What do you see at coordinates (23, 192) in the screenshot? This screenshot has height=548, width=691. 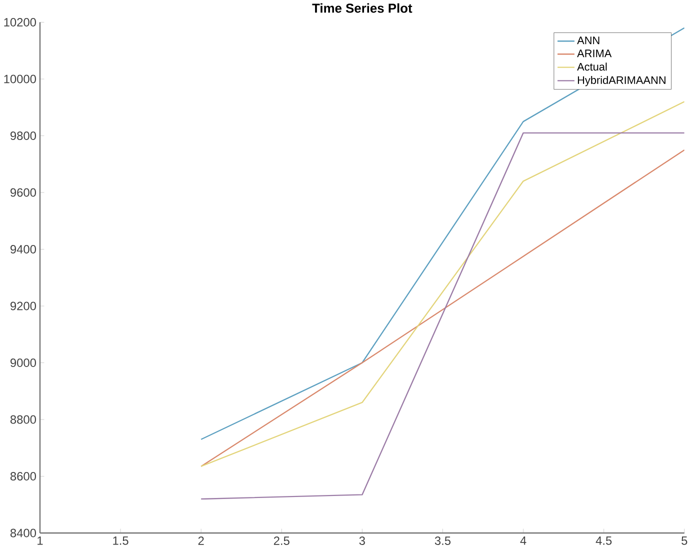 I see `y-tick-label: 9600` at bounding box center [23, 192].